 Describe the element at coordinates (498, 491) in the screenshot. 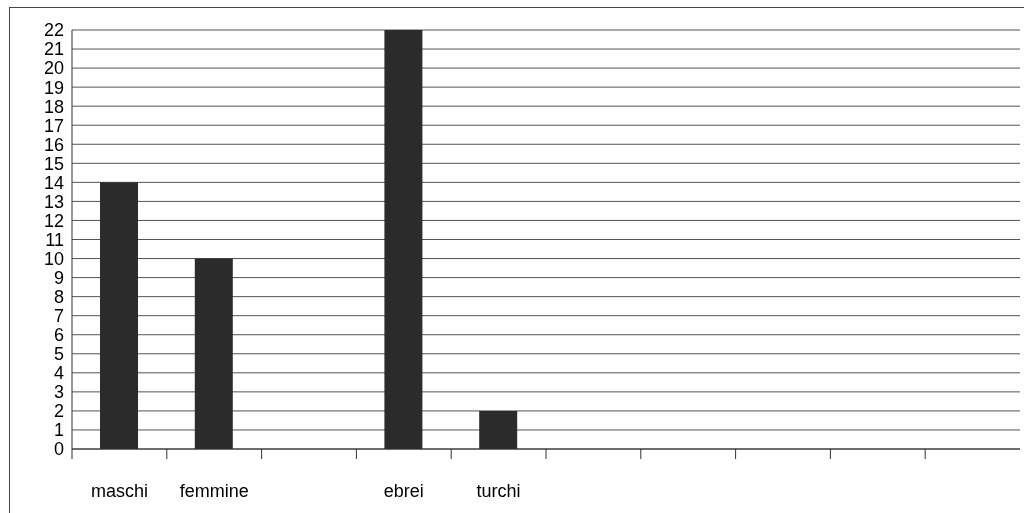

I see `x-tick-label: turchi` at that location.